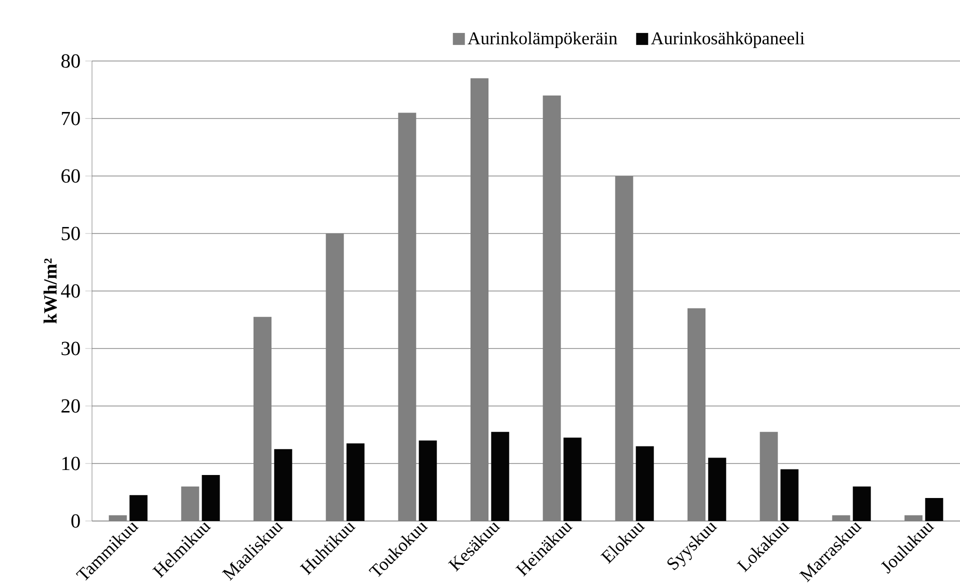 The height and width of the screenshot is (584, 960). Describe the element at coordinates (50, 291) in the screenshot. I see `y-axis-title: kWh/m²` at that location.